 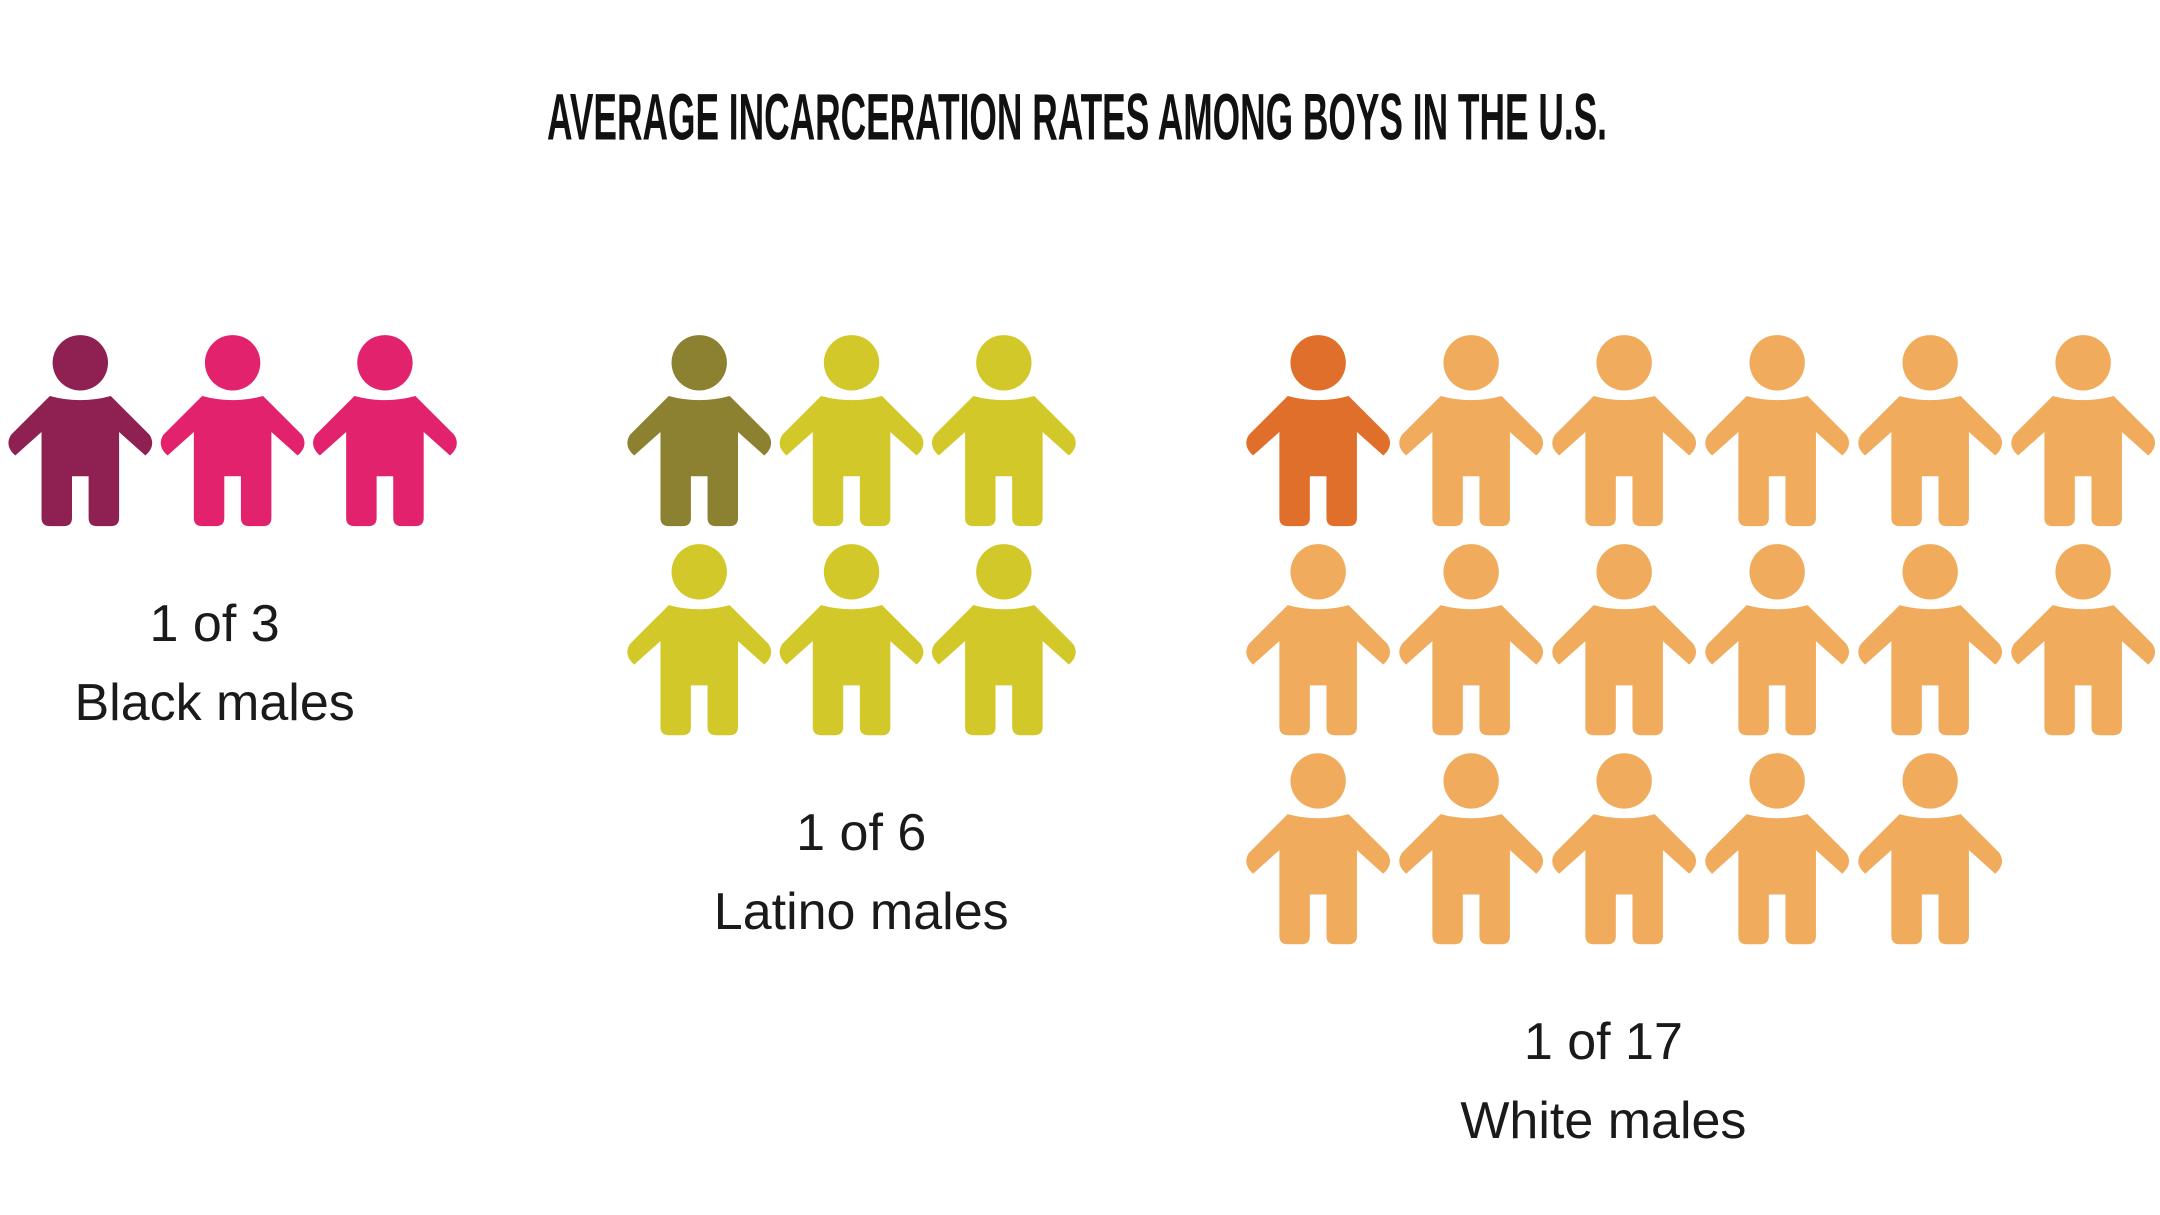 What do you see at coordinates (1603, 1042) in the screenshot?
I see `value-label: 1 of 17` at bounding box center [1603, 1042].